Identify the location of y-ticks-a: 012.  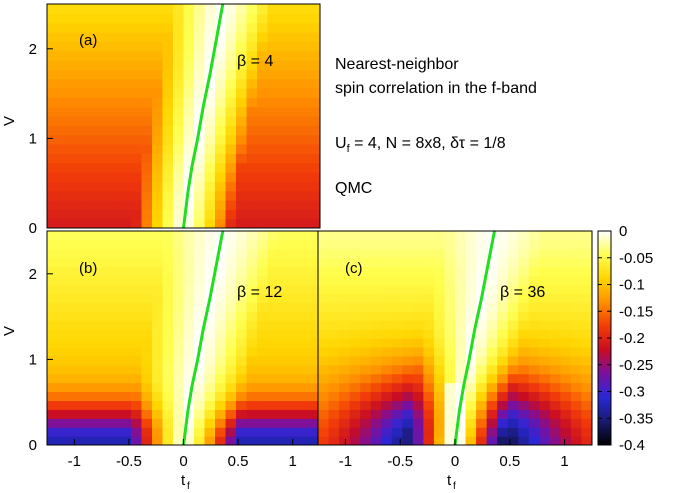
(41, 139).